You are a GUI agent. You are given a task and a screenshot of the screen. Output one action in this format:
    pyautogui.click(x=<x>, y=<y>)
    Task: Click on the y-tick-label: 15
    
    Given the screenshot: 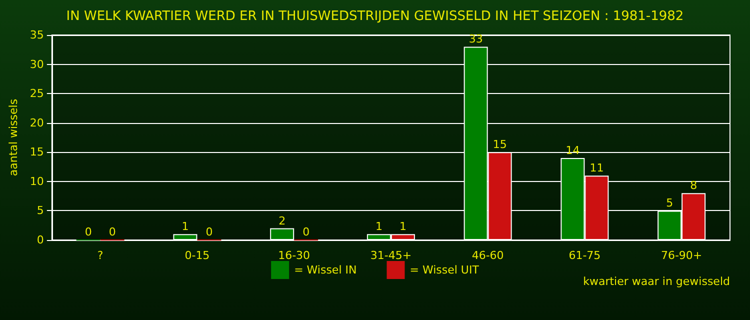 What is the action you would take?
    pyautogui.click(x=37, y=152)
    